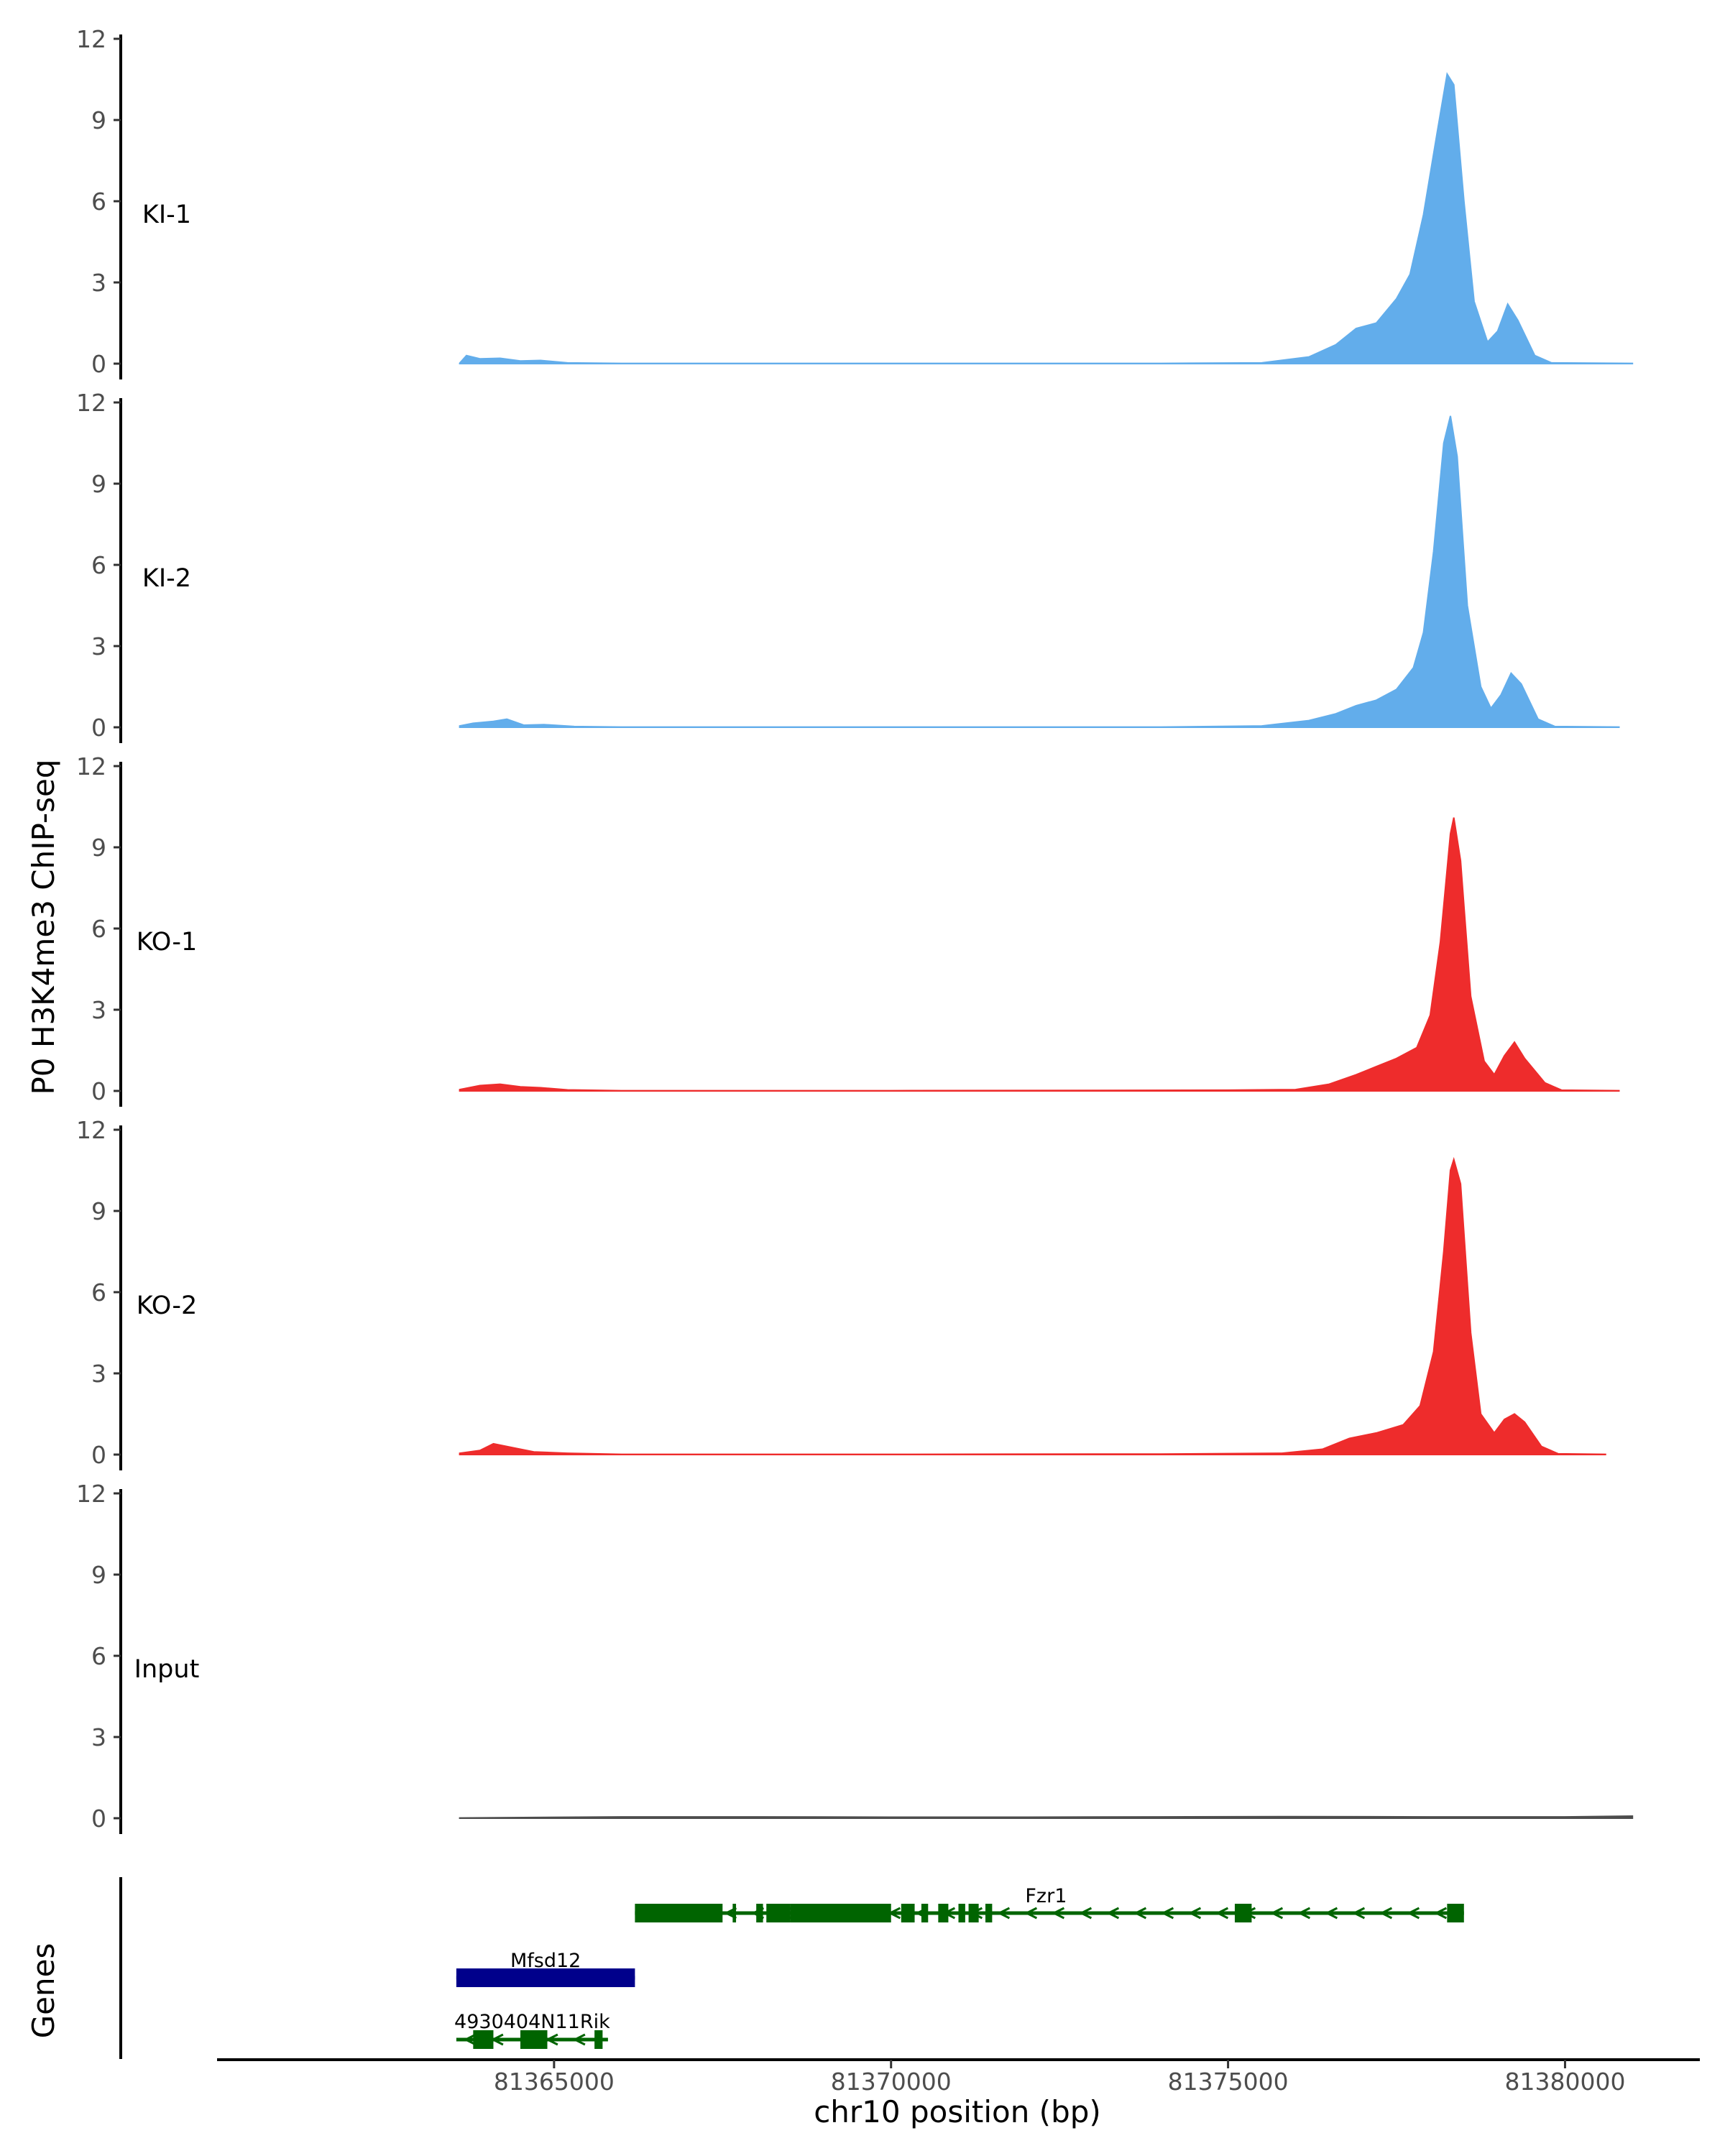 This screenshot has width=1725, height=2156. Describe the element at coordinates (532, 2022) in the screenshot. I see `gene-label: 4930404N11Rik` at that location.